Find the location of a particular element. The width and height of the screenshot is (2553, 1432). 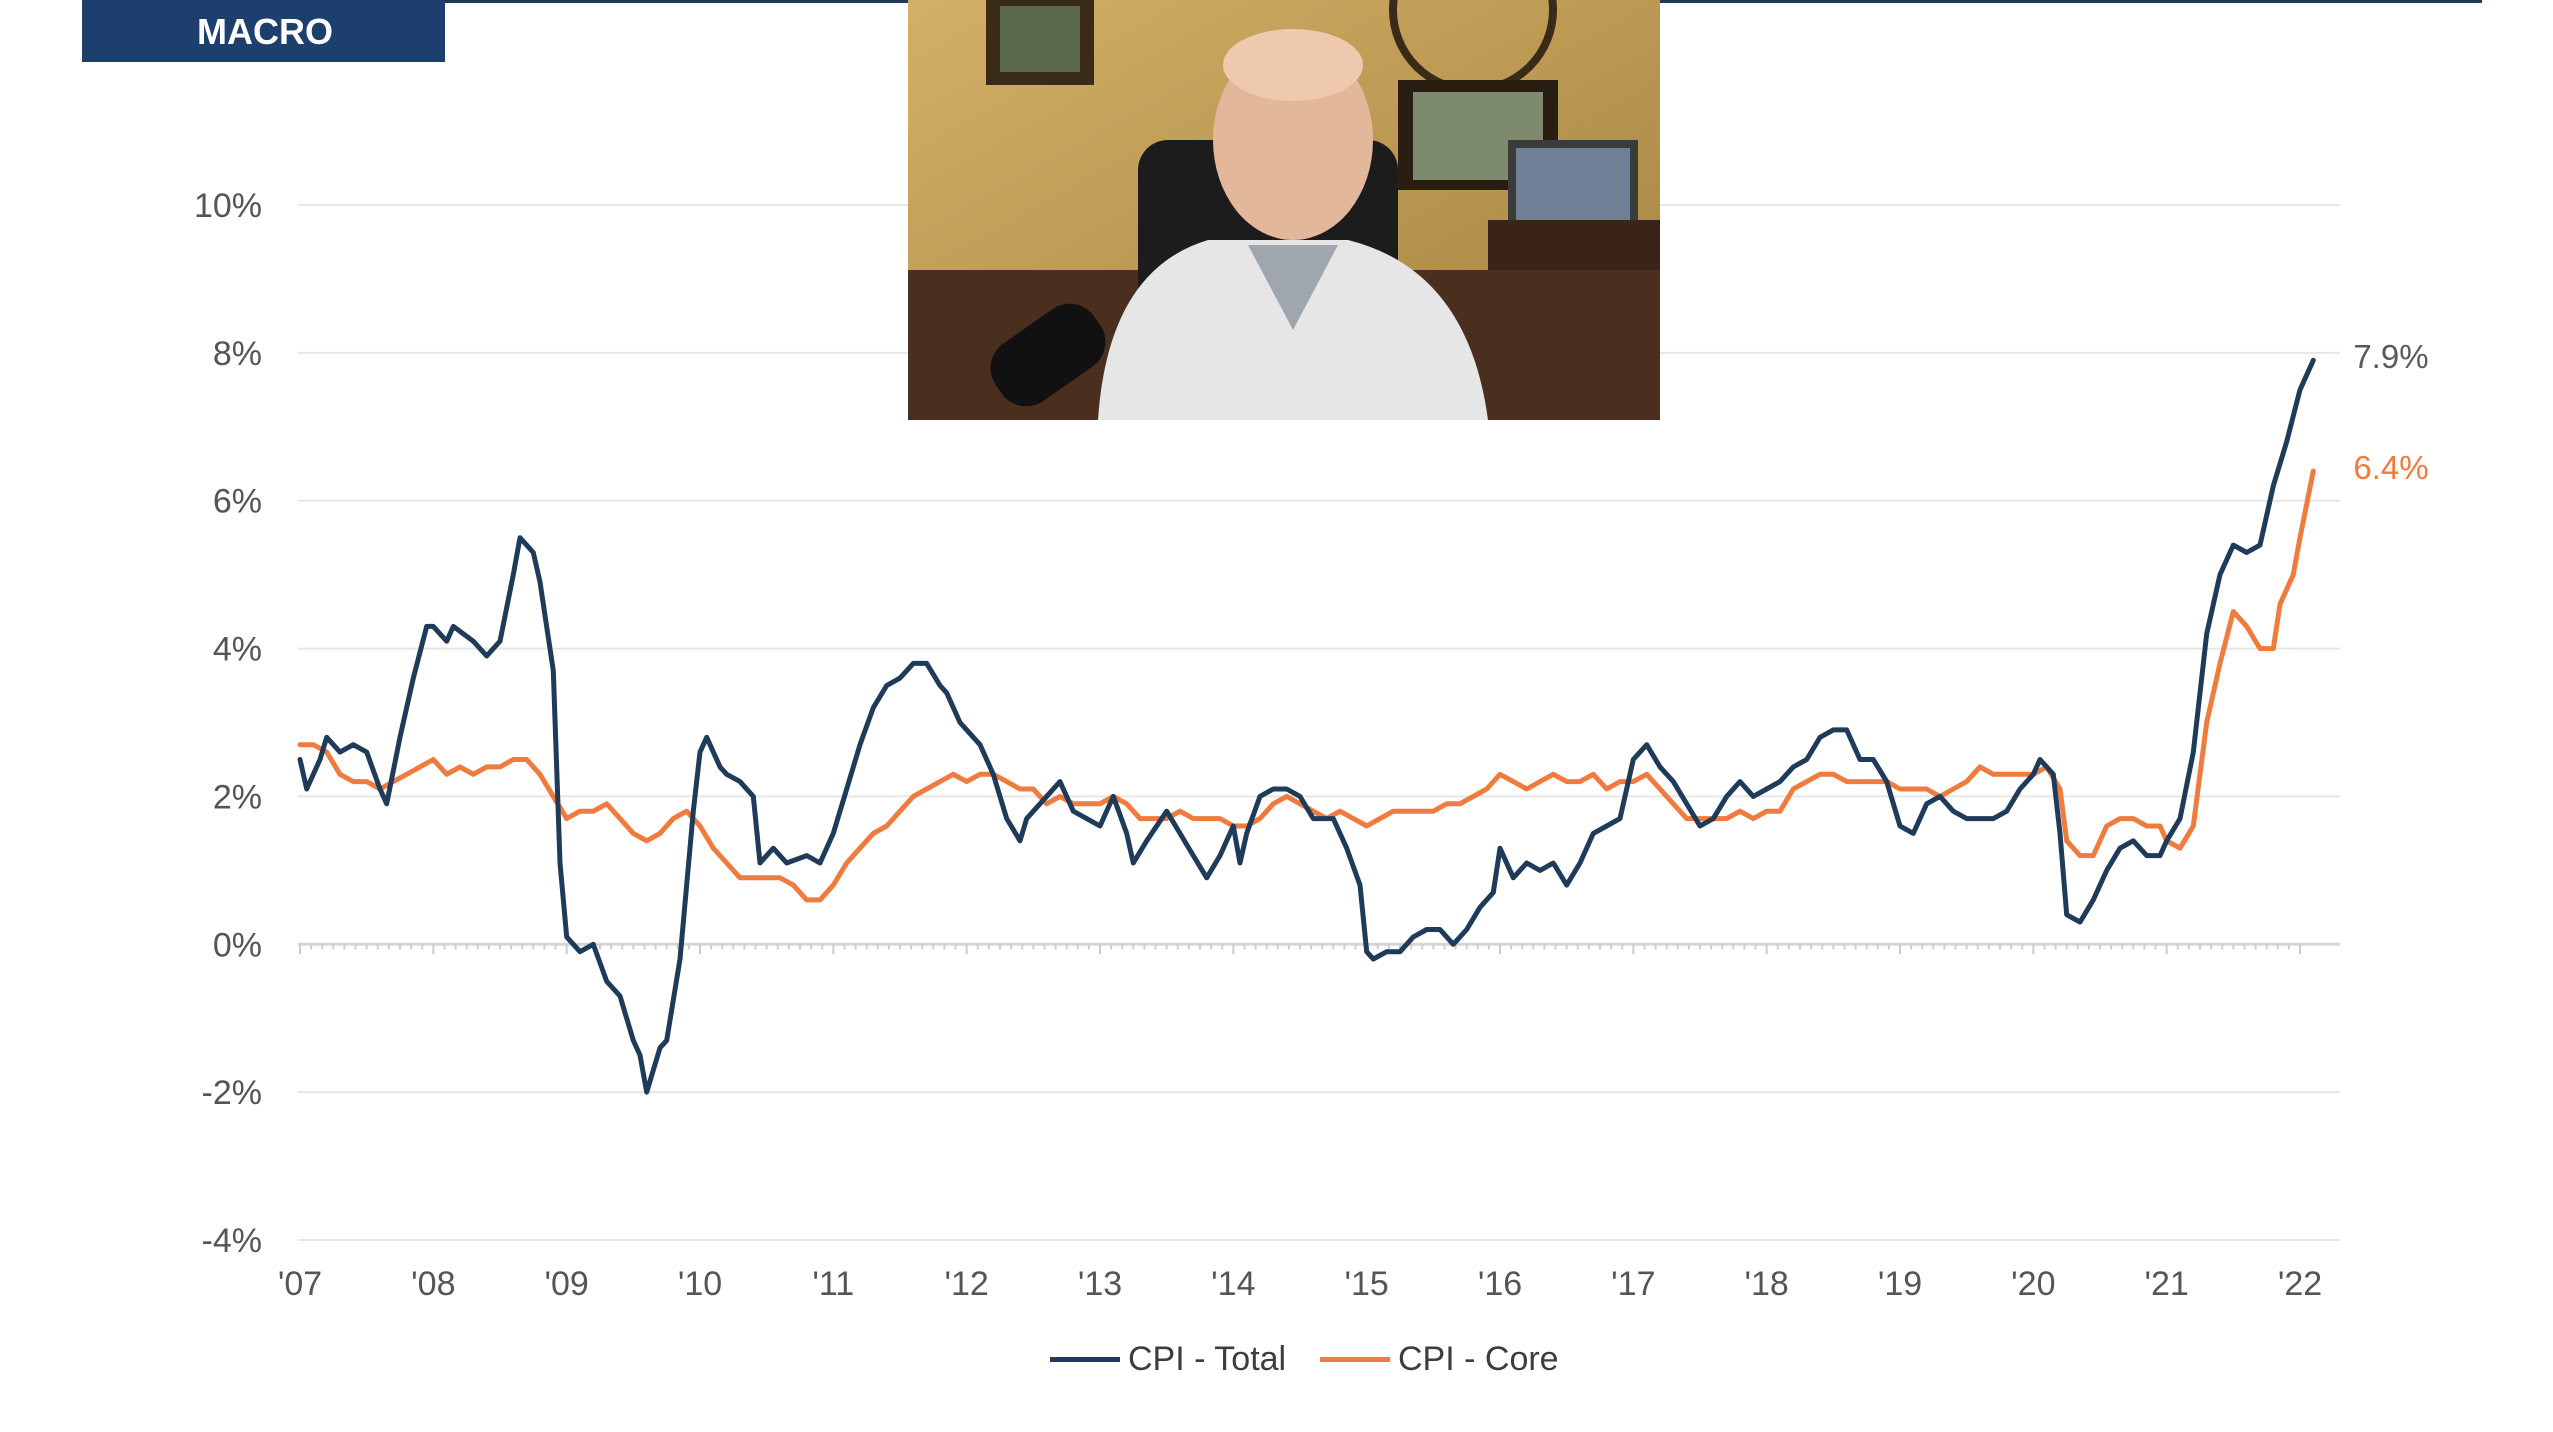

x-tick-label: '15 is located at coordinates (1367, 1284).